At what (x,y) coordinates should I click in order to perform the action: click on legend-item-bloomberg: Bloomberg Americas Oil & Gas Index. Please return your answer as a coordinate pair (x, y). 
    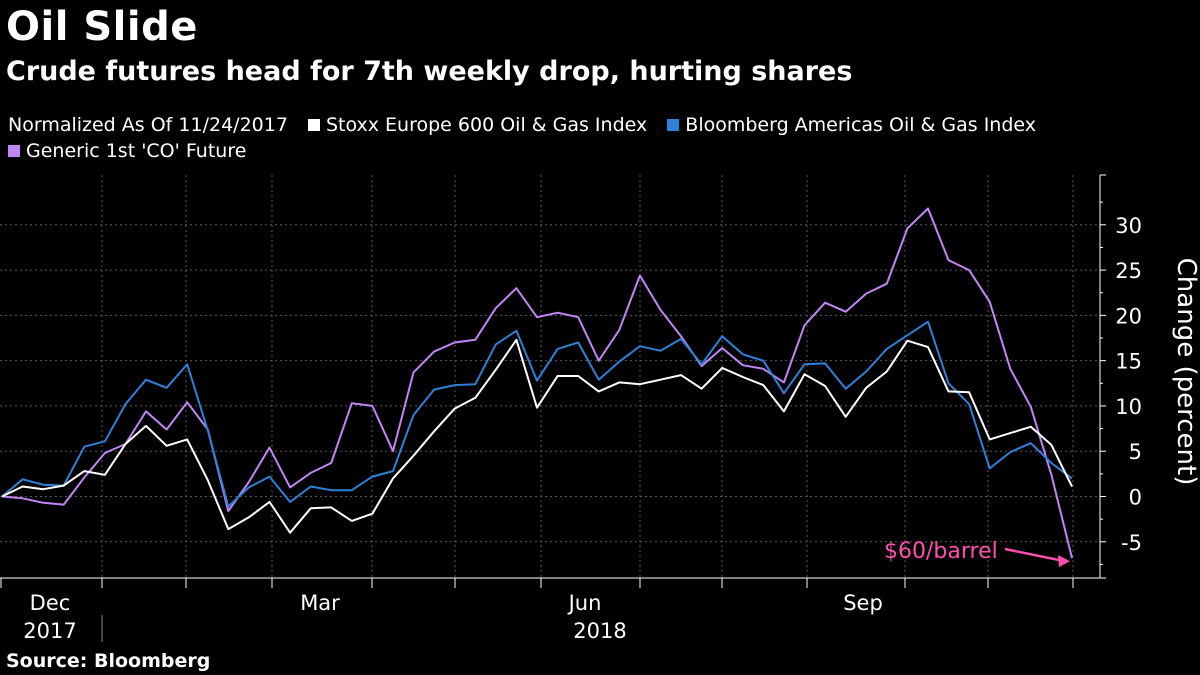
    Looking at the image, I should click on (851, 125).